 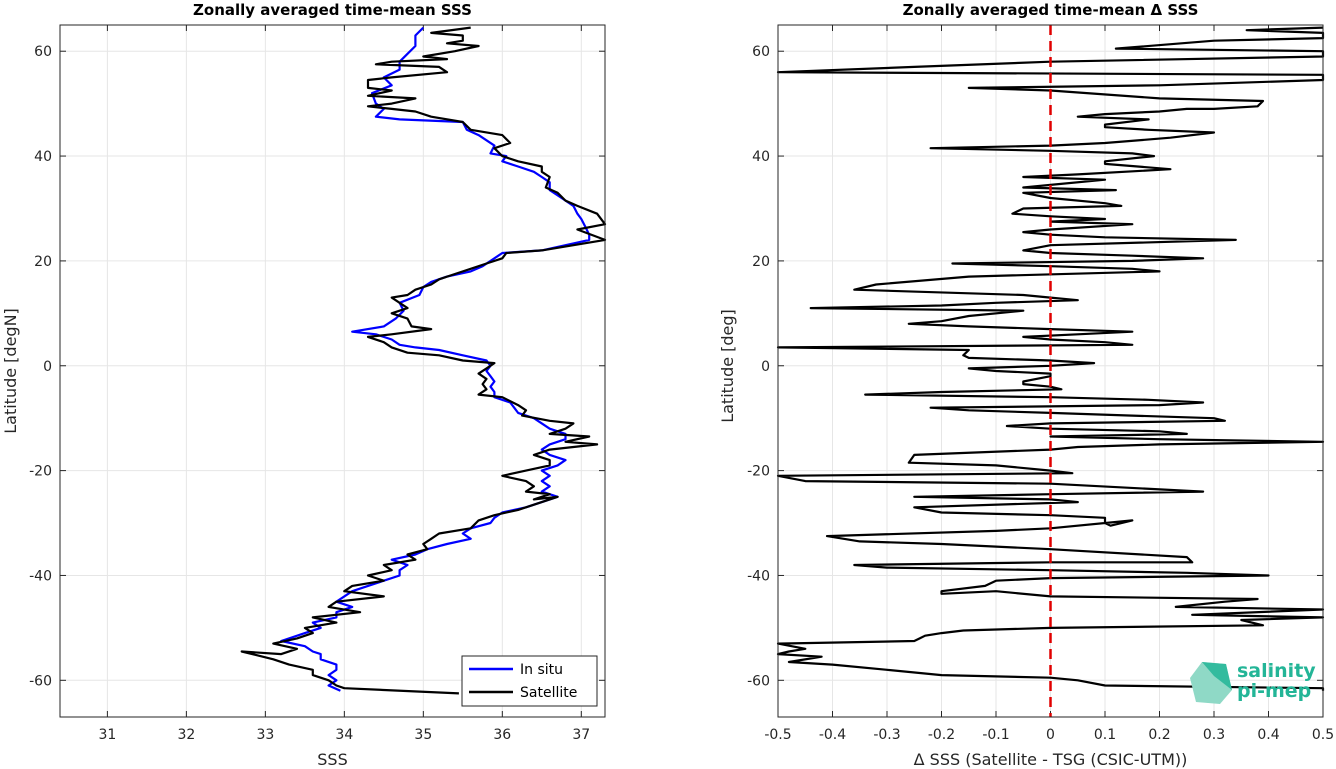 What do you see at coordinates (10, 371) in the screenshot?
I see `sss-y-axis-label: Latitude [degN]` at bounding box center [10, 371].